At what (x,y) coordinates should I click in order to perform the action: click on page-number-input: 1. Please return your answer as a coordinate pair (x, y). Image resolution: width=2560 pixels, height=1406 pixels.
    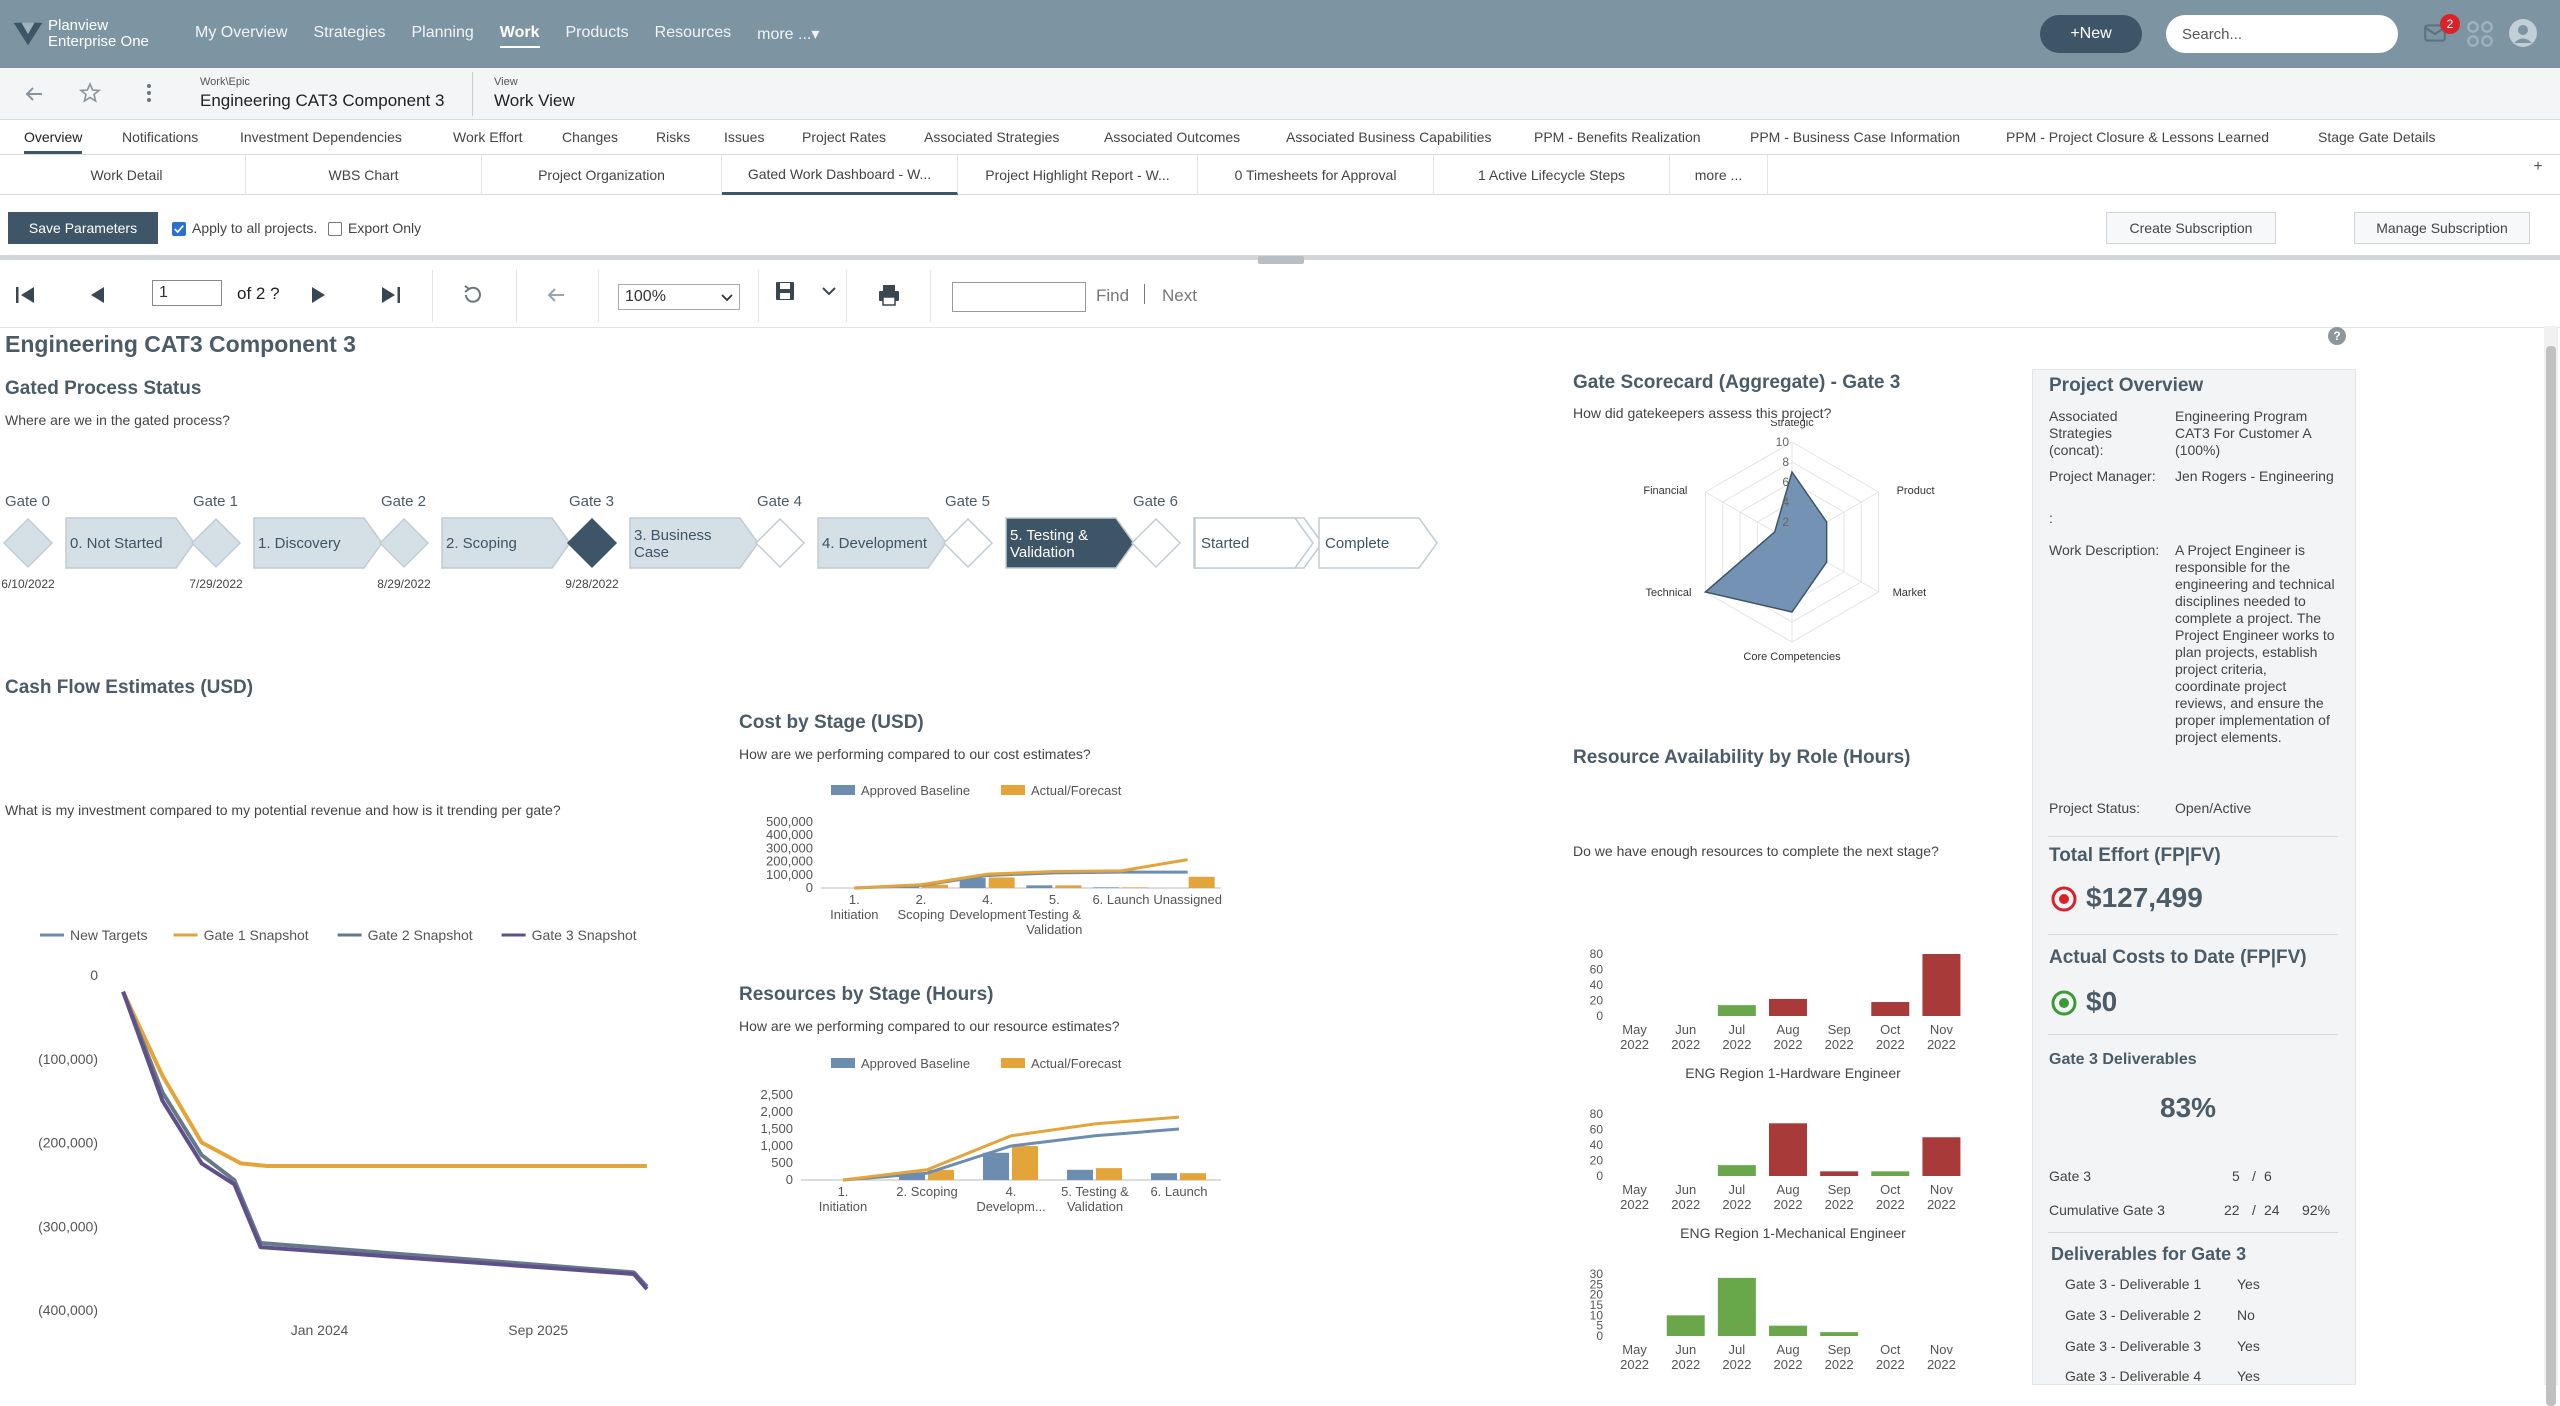
    Looking at the image, I should click on (187, 293).